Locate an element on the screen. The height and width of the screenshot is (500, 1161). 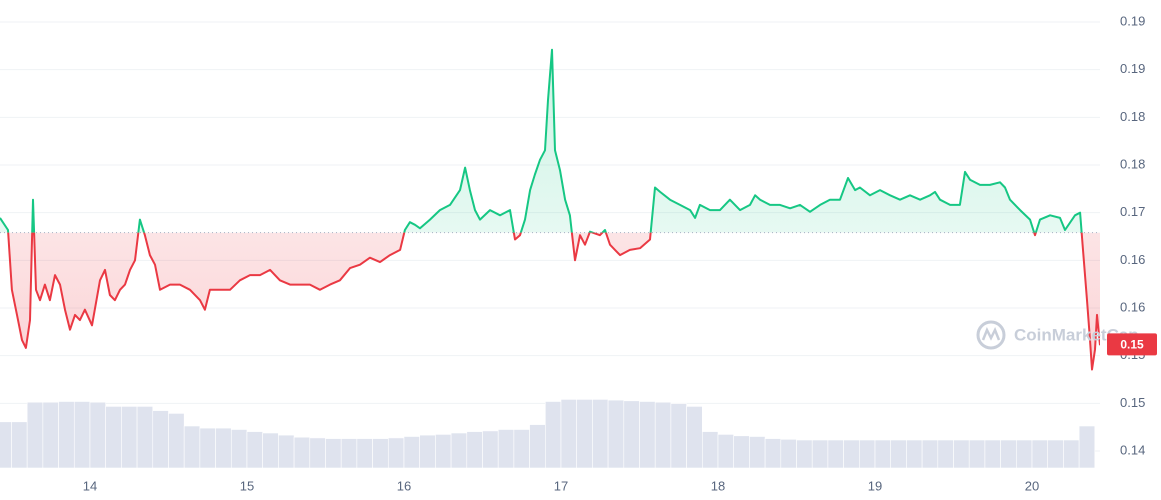
y-tick-label: 0.14 is located at coordinates (1132, 449).